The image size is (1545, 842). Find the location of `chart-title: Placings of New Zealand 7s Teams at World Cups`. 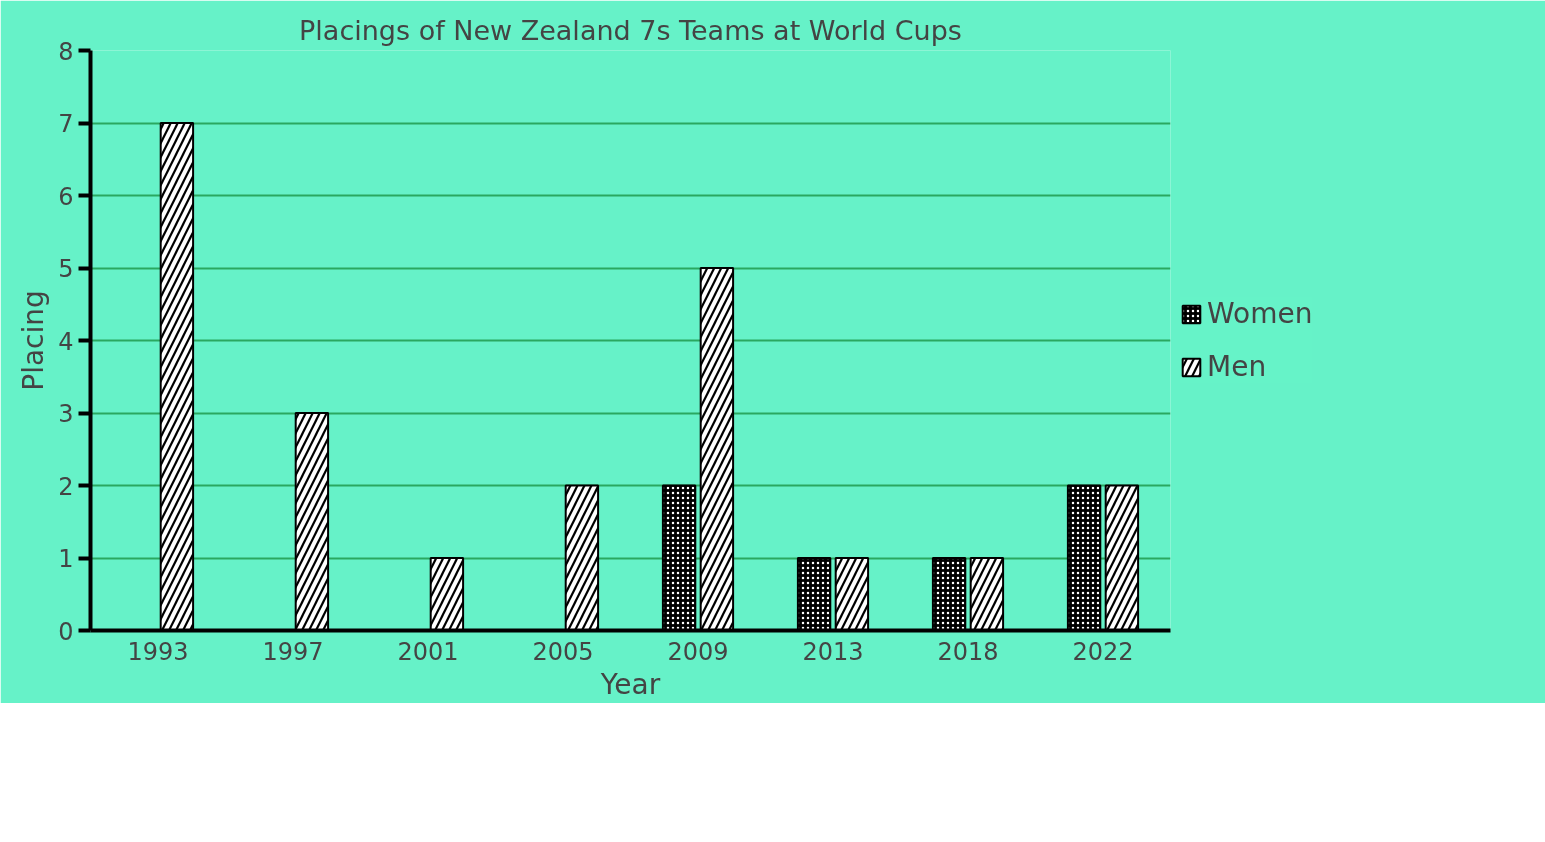

chart-title: Placings of New Zealand 7s Teams at World Cups is located at coordinates (630, 30).